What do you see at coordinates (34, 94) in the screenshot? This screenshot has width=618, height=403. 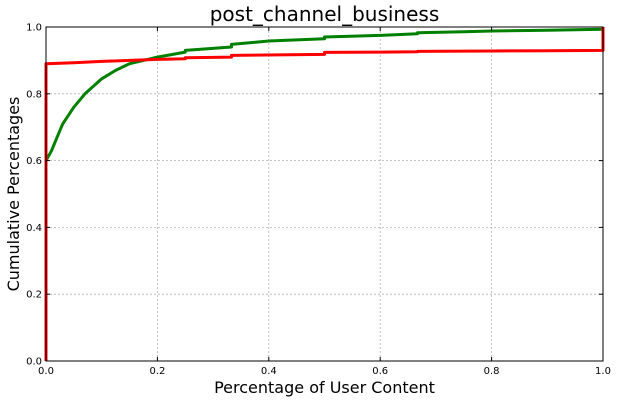 I see `y-tick-label: 0.8` at bounding box center [34, 94].